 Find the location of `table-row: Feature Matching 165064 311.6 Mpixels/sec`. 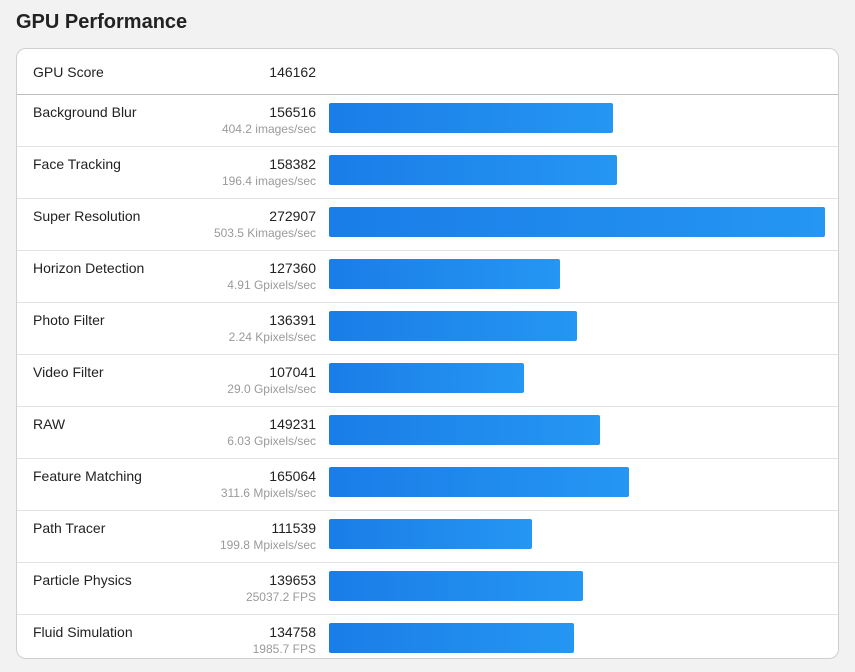

table-row: Feature Matching 165064 311.6 Mpixels/sec is located at coordinates (427, 485).